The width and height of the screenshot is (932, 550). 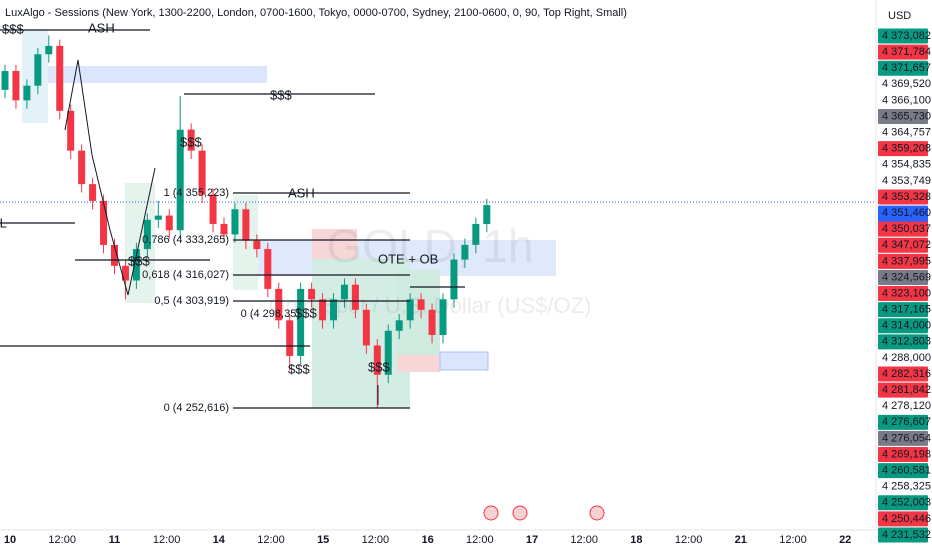 I want to click on target-box, so click(x=361, y=333).